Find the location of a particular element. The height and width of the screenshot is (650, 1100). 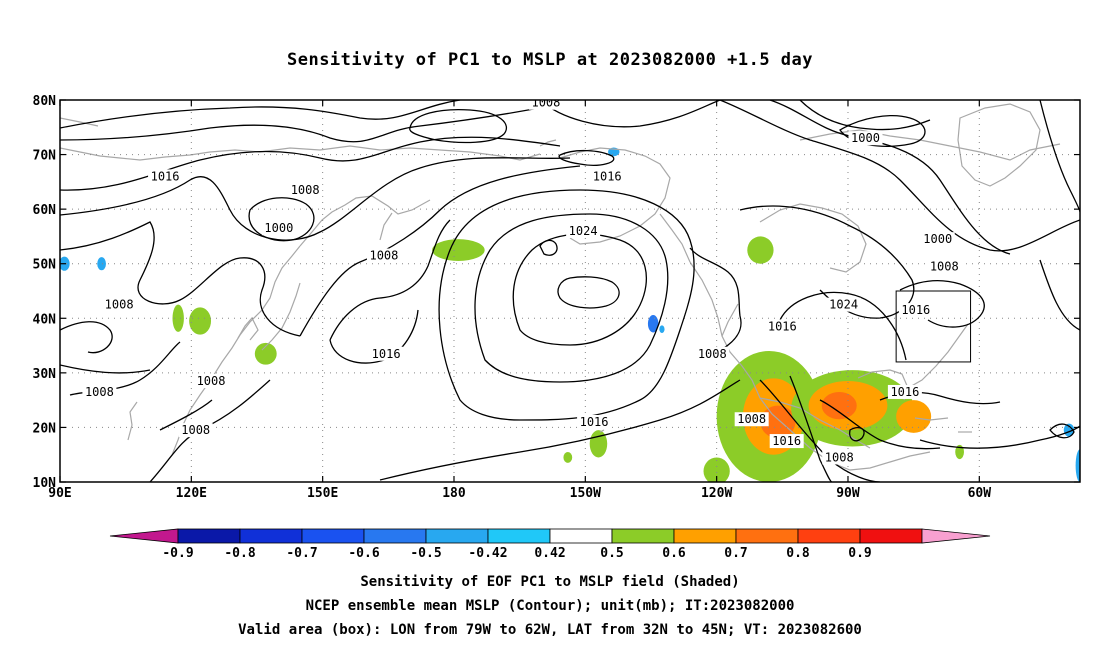

colorbar-level-label: 0.8 is located at coordinates (798, 553).